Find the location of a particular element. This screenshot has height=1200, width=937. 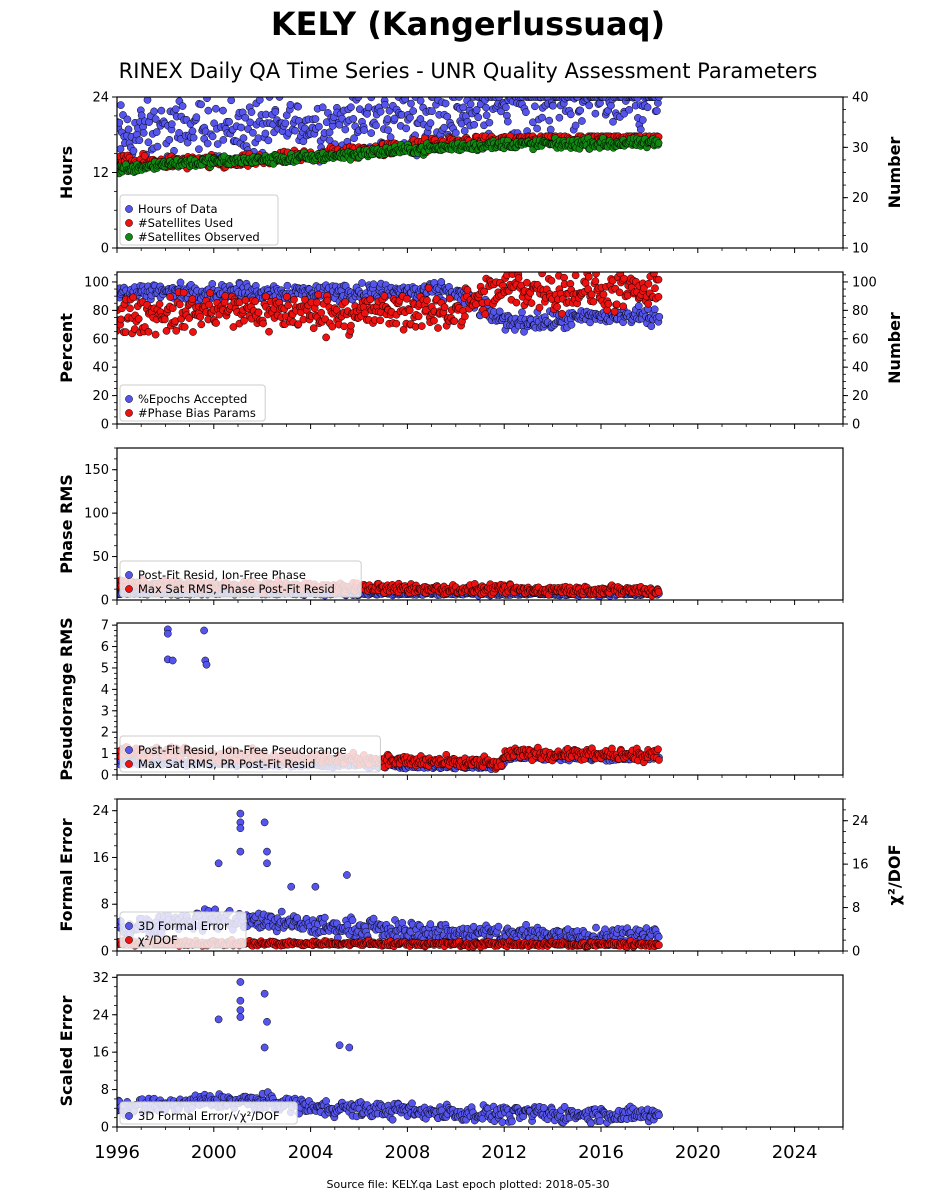

ytick-label: 150 is located at coordinates (96, 470).